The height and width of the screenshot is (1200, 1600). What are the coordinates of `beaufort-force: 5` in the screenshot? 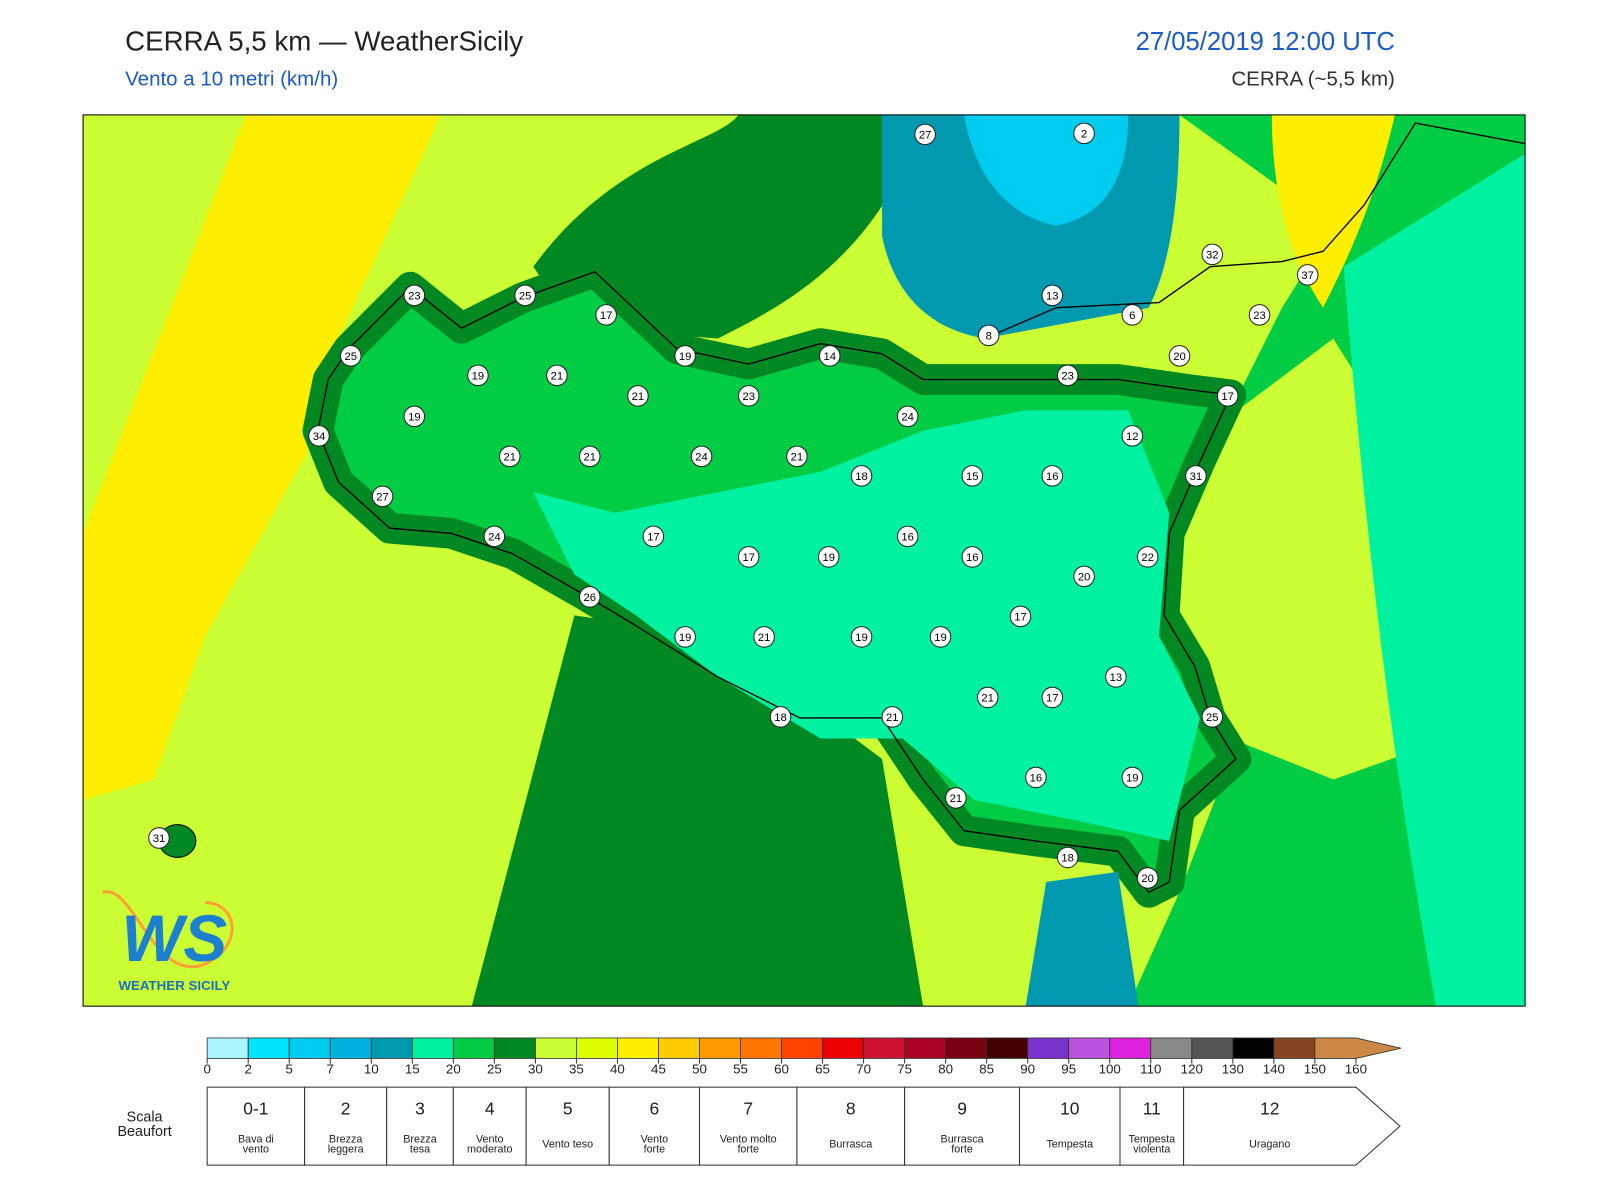 It's located at (568, 1108).